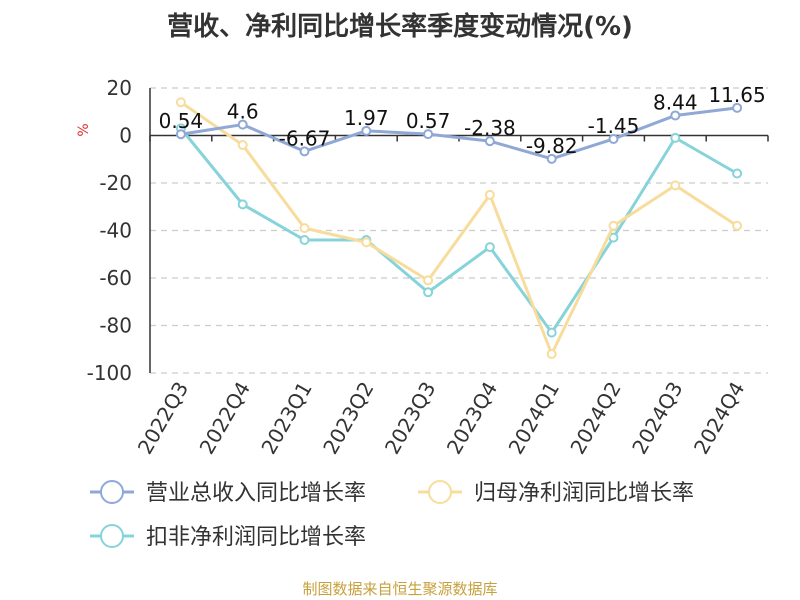 This screenshot has width=800, height=600. Describe the element at coordinates (181, 121) in the screenshot. I see `data-label: 0.54` at that location.